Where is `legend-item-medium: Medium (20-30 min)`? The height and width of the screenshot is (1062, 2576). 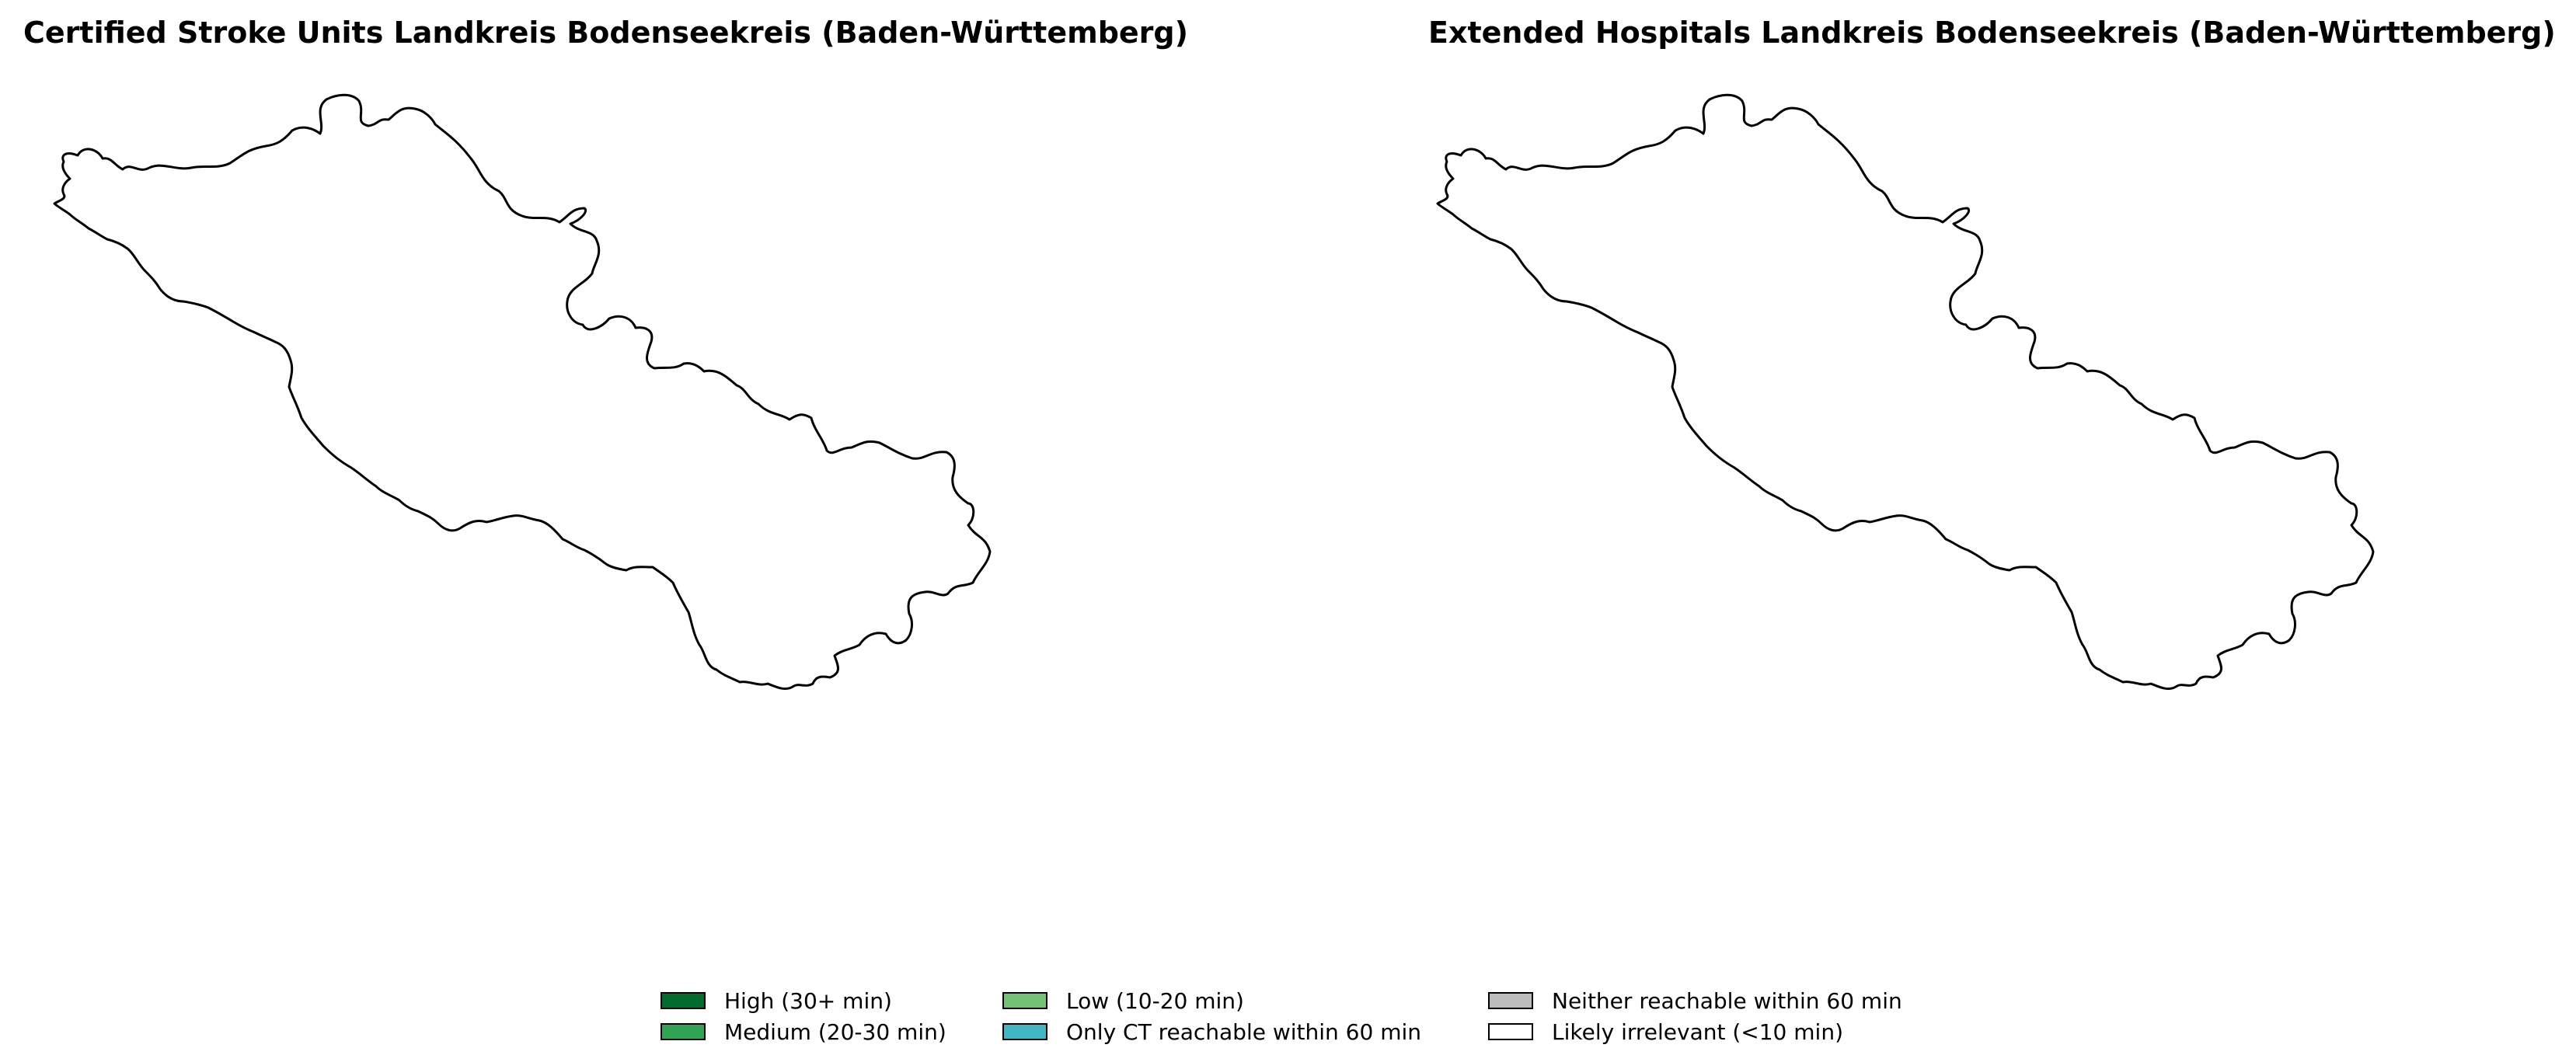 legend-item-medium: Medium (20-30 min) is located at coordinates (804, 1032).